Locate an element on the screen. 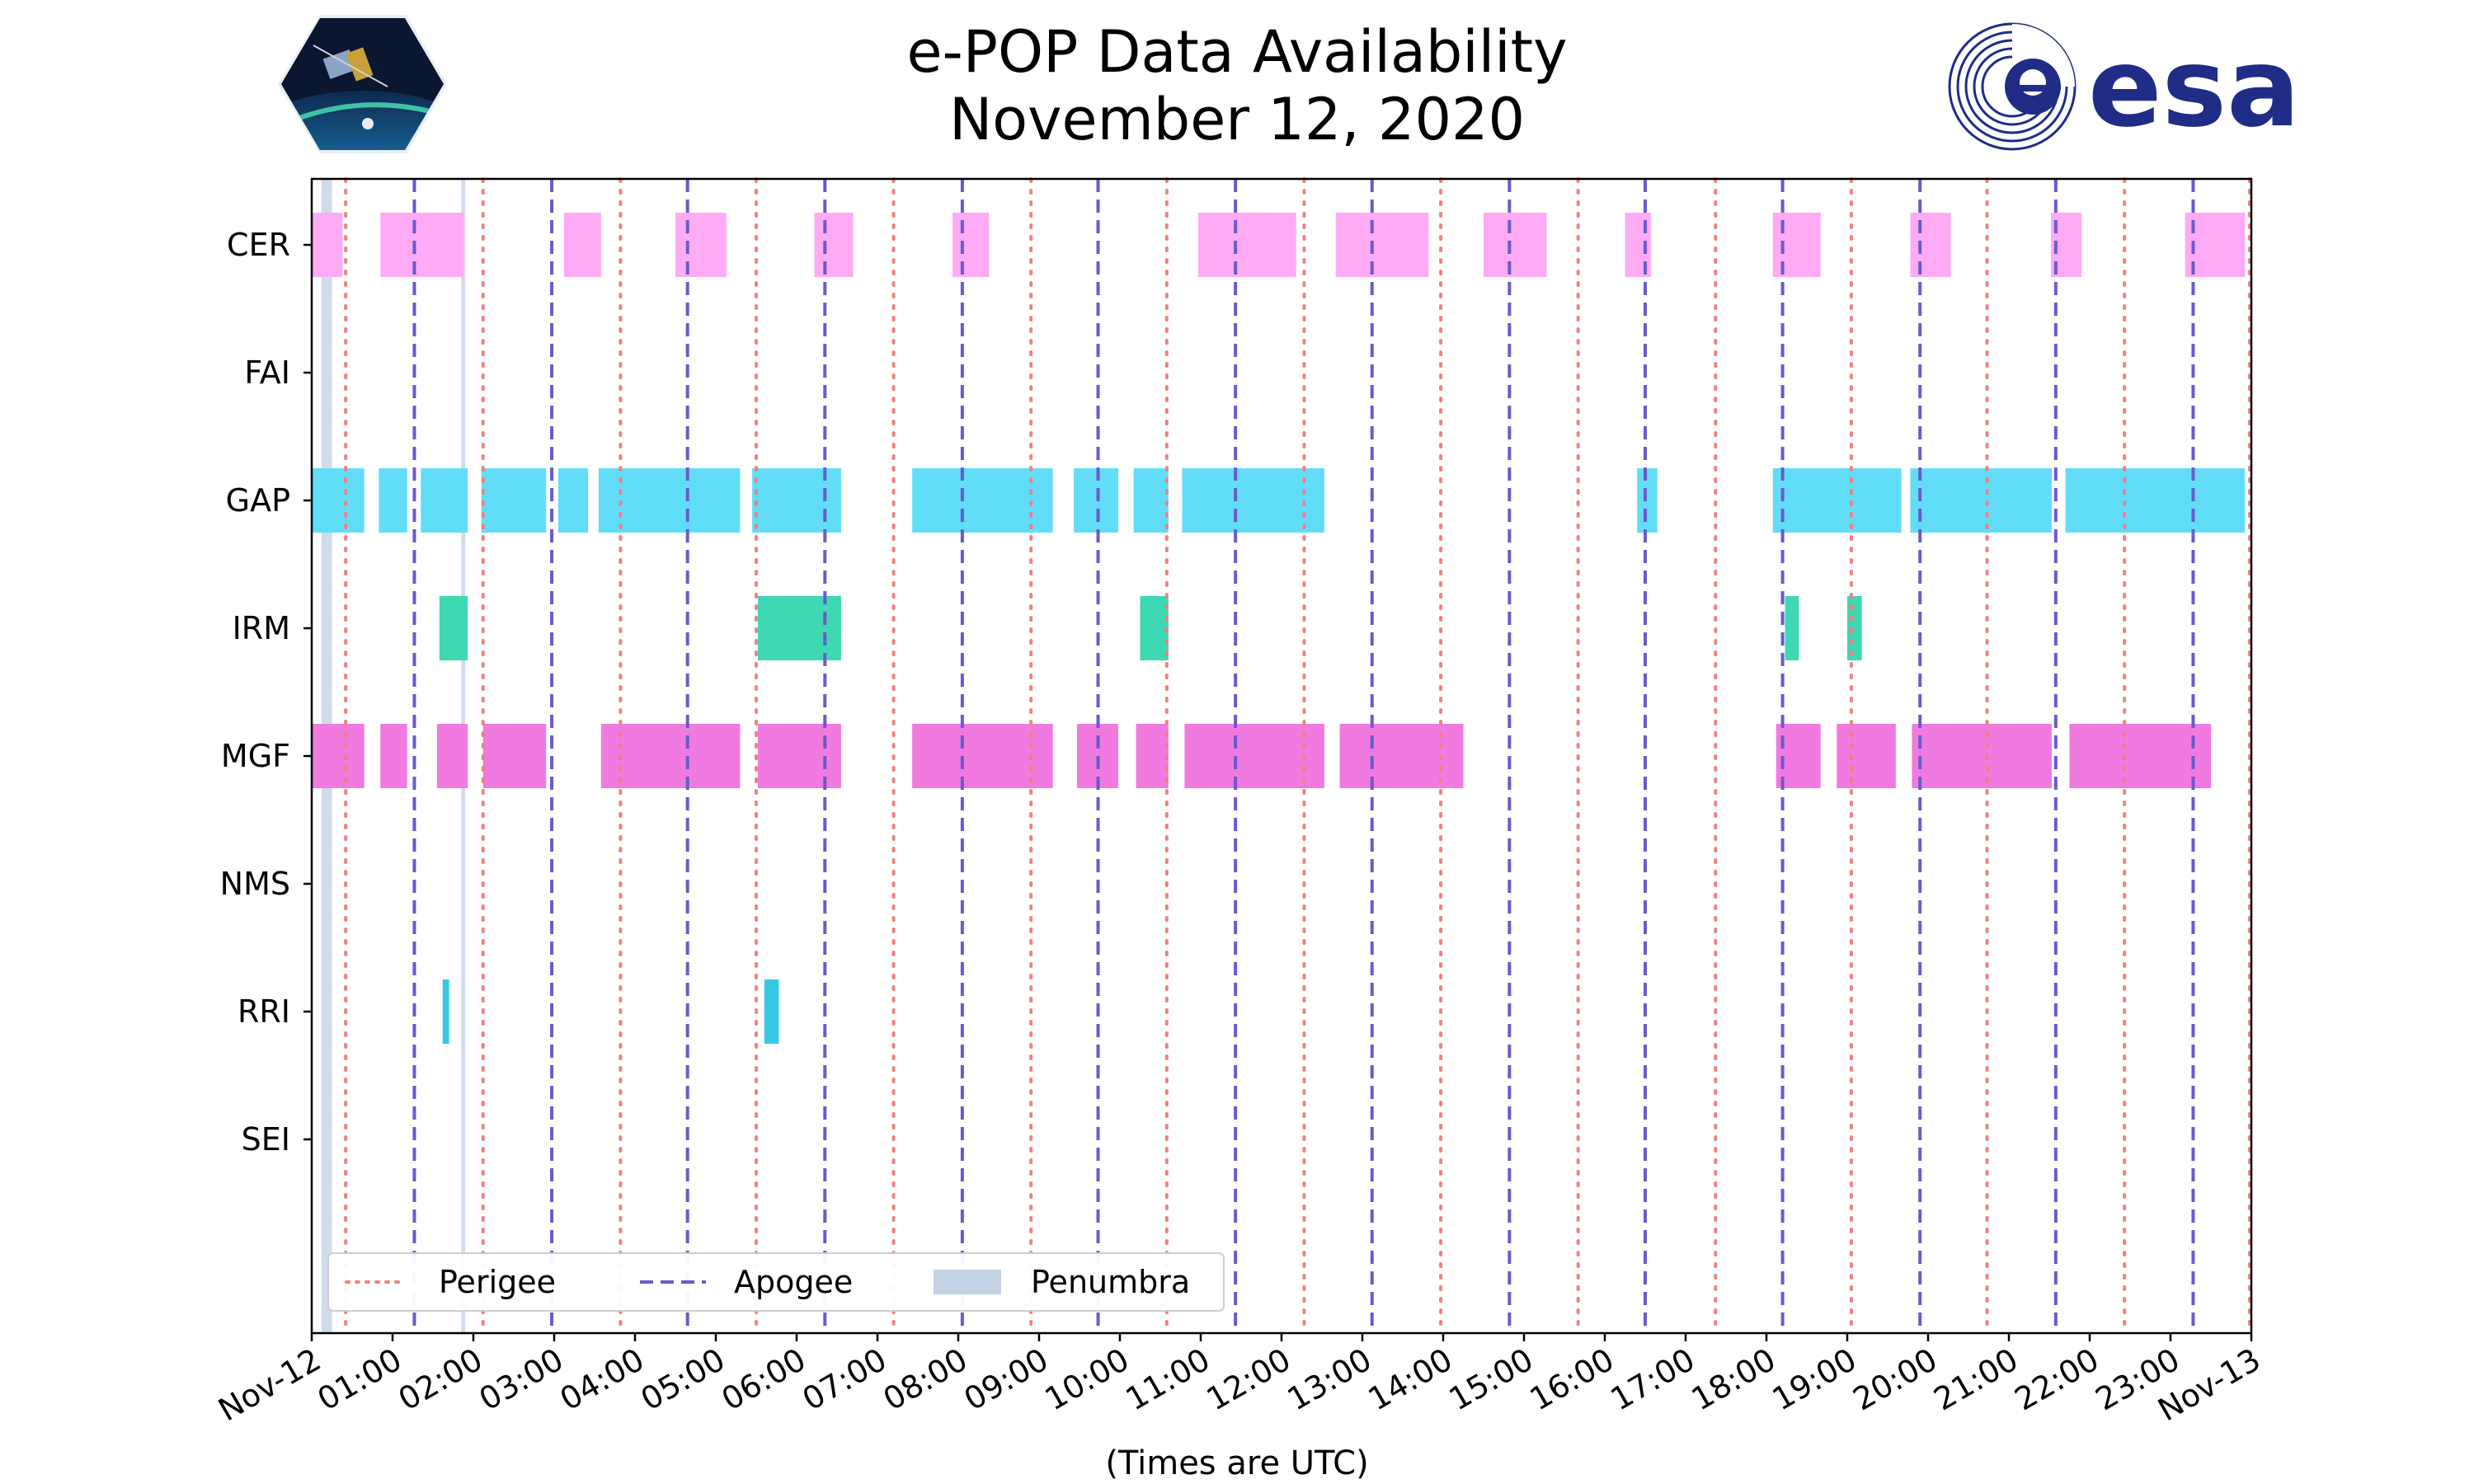 The image size is (2474, 1484). y-tick-label: FAI is located at coordinates (267, 373).